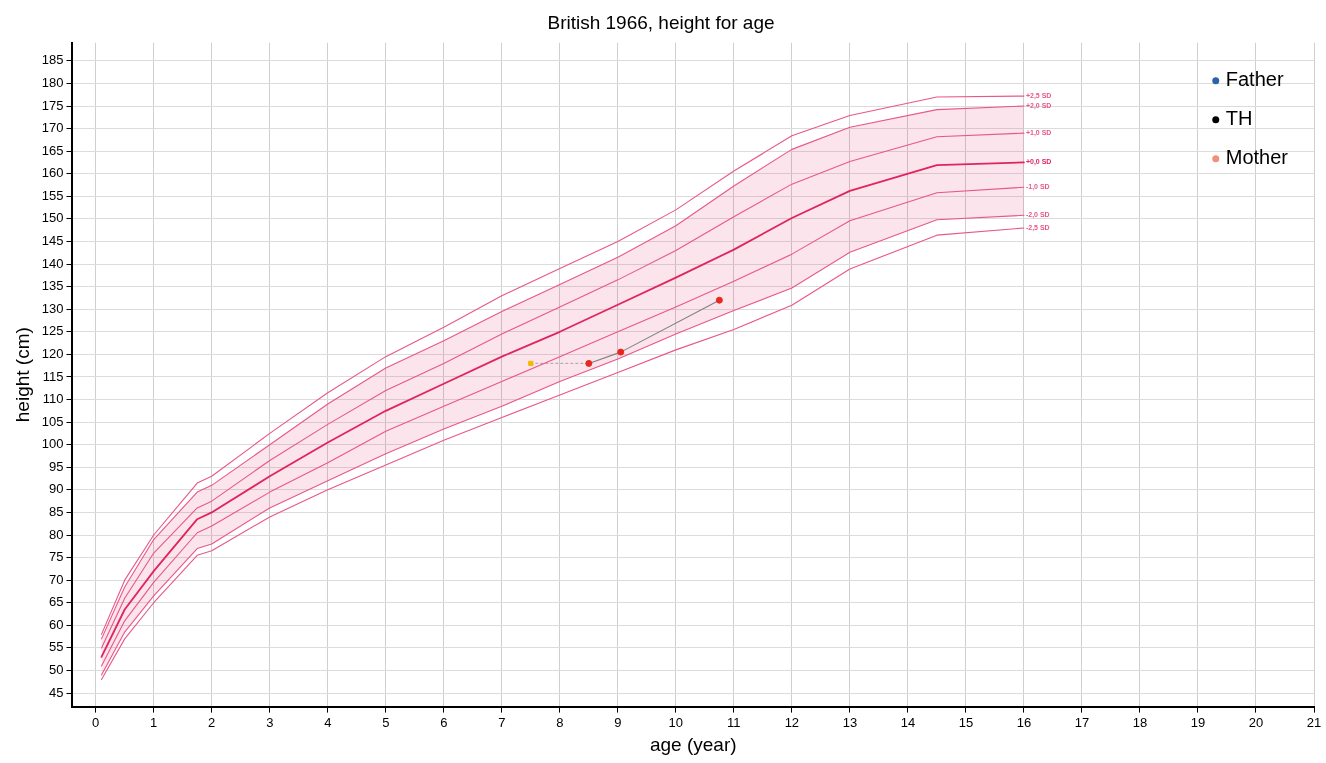 The width and height of the screenshot is (1326, 763). What do you see at coordinates (52, 218) in the screenshot?
I see `y-tick-label: 150` at bounding box center [52, 218].